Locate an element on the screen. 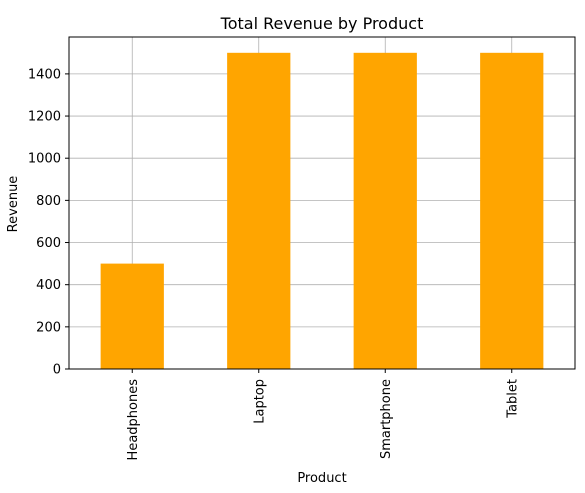 The image size is (585, 493). x-tick-label: Tablet is located at coordinates (512, 399).